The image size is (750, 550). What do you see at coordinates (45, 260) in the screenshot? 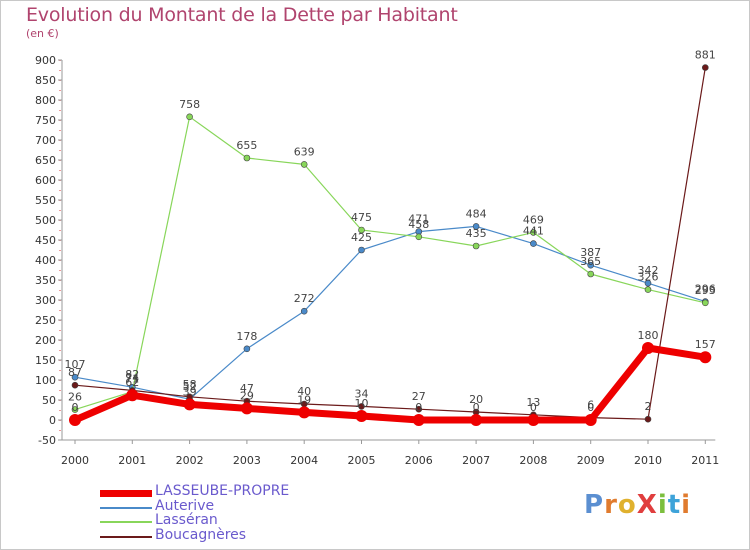
I see `y-tick-label: 400` at bounding box center [45, 260].